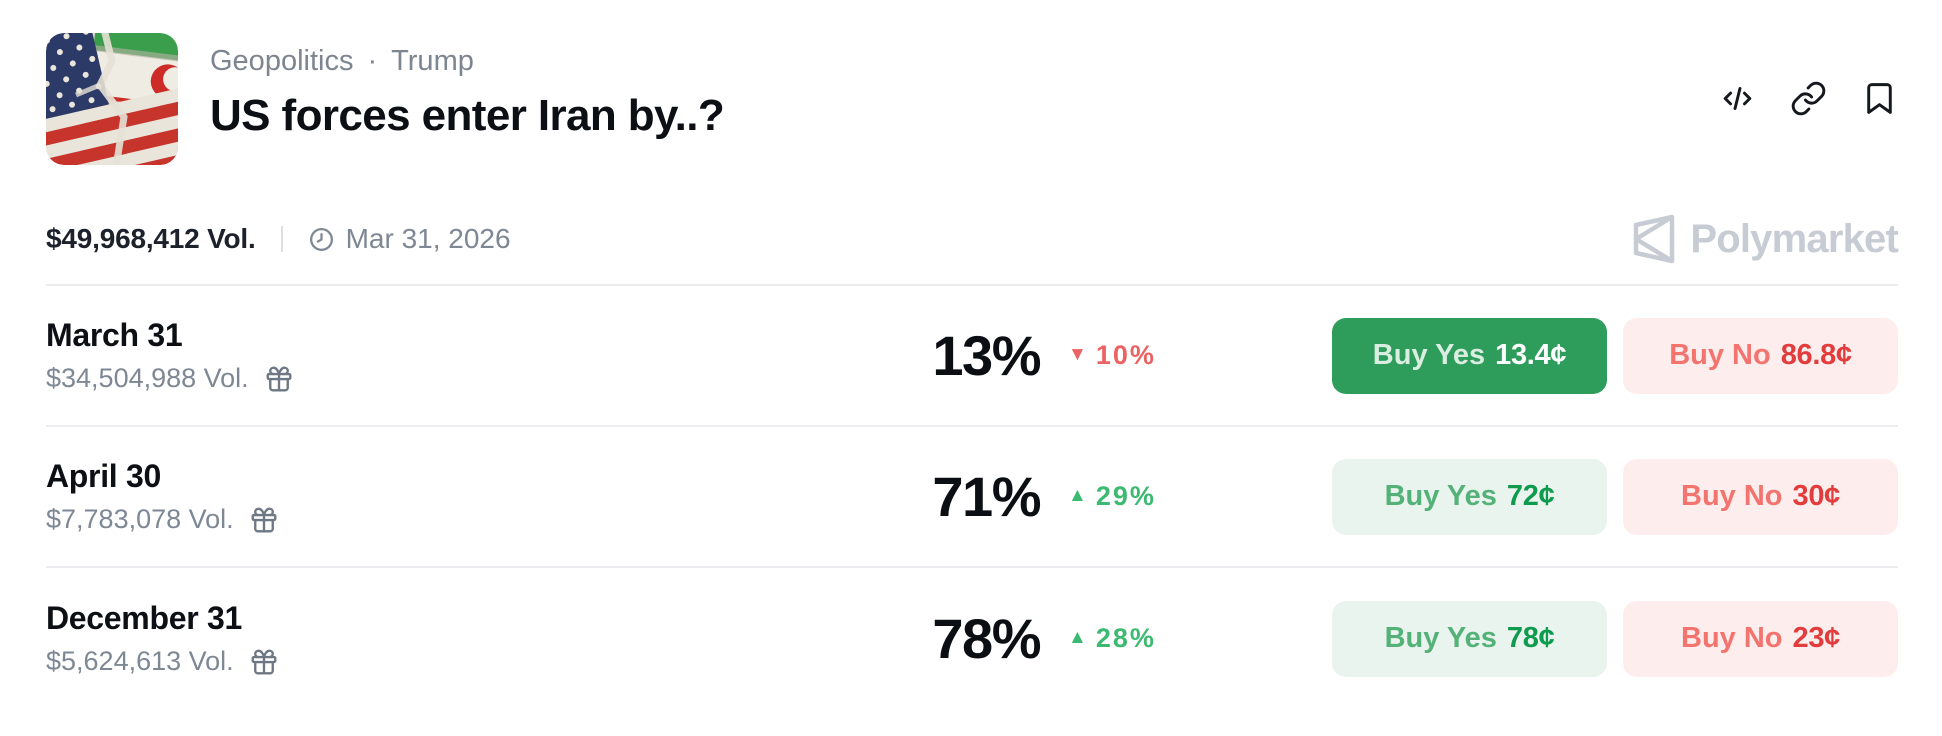  I want to click on price-change: ▼ 10%, so click(1186, 355).